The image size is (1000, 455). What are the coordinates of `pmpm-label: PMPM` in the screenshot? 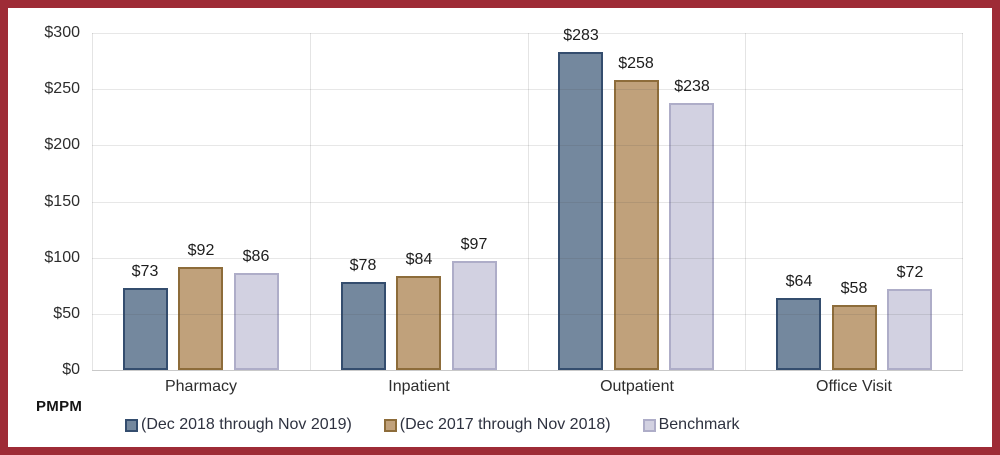 It's located at (59, 406).